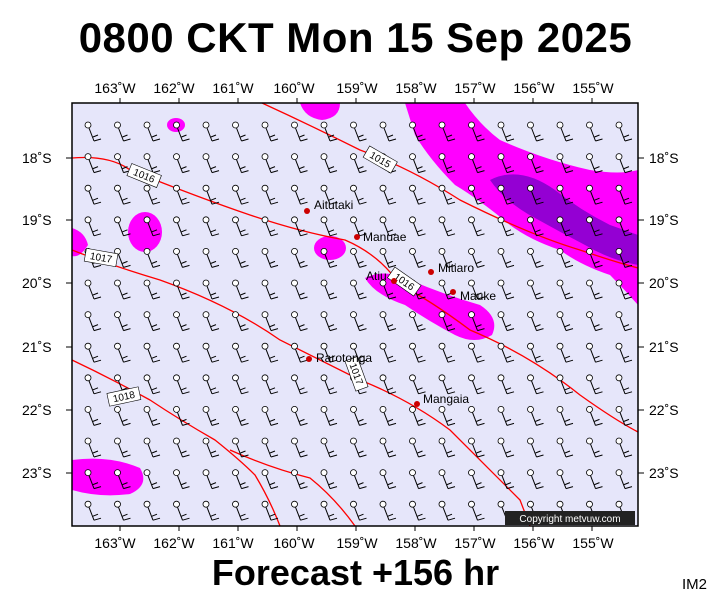  Describe the element at coordinates (355, 37) in the screenshot. I see `map-title: 0800 CKT Mon 15 Sep 2025` at that location.